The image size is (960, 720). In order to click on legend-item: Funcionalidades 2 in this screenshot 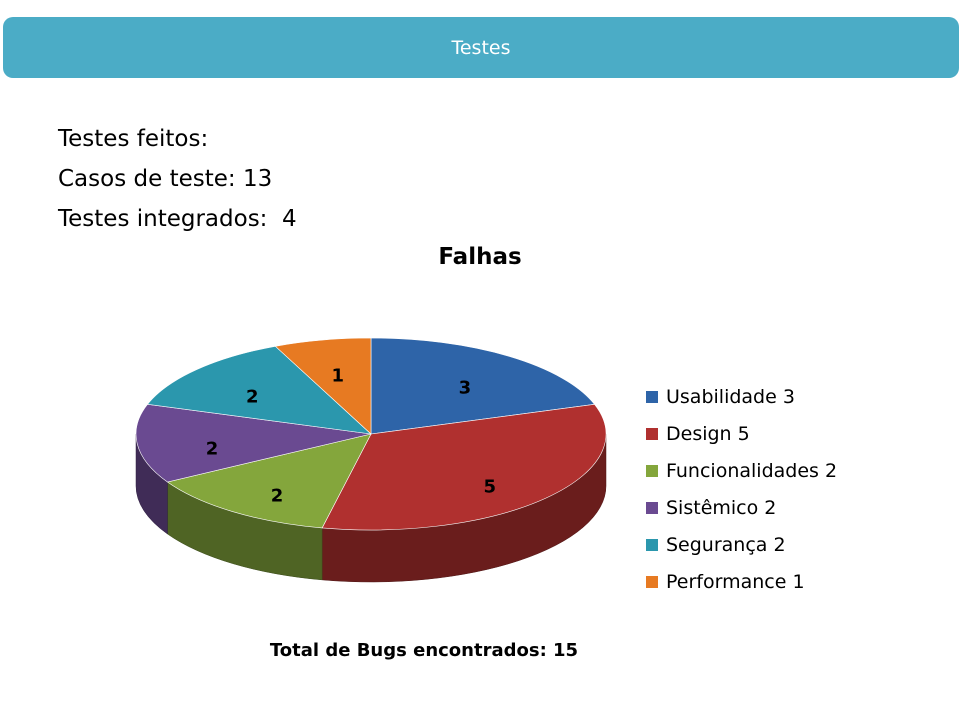, I will do `click(741, 470)`.